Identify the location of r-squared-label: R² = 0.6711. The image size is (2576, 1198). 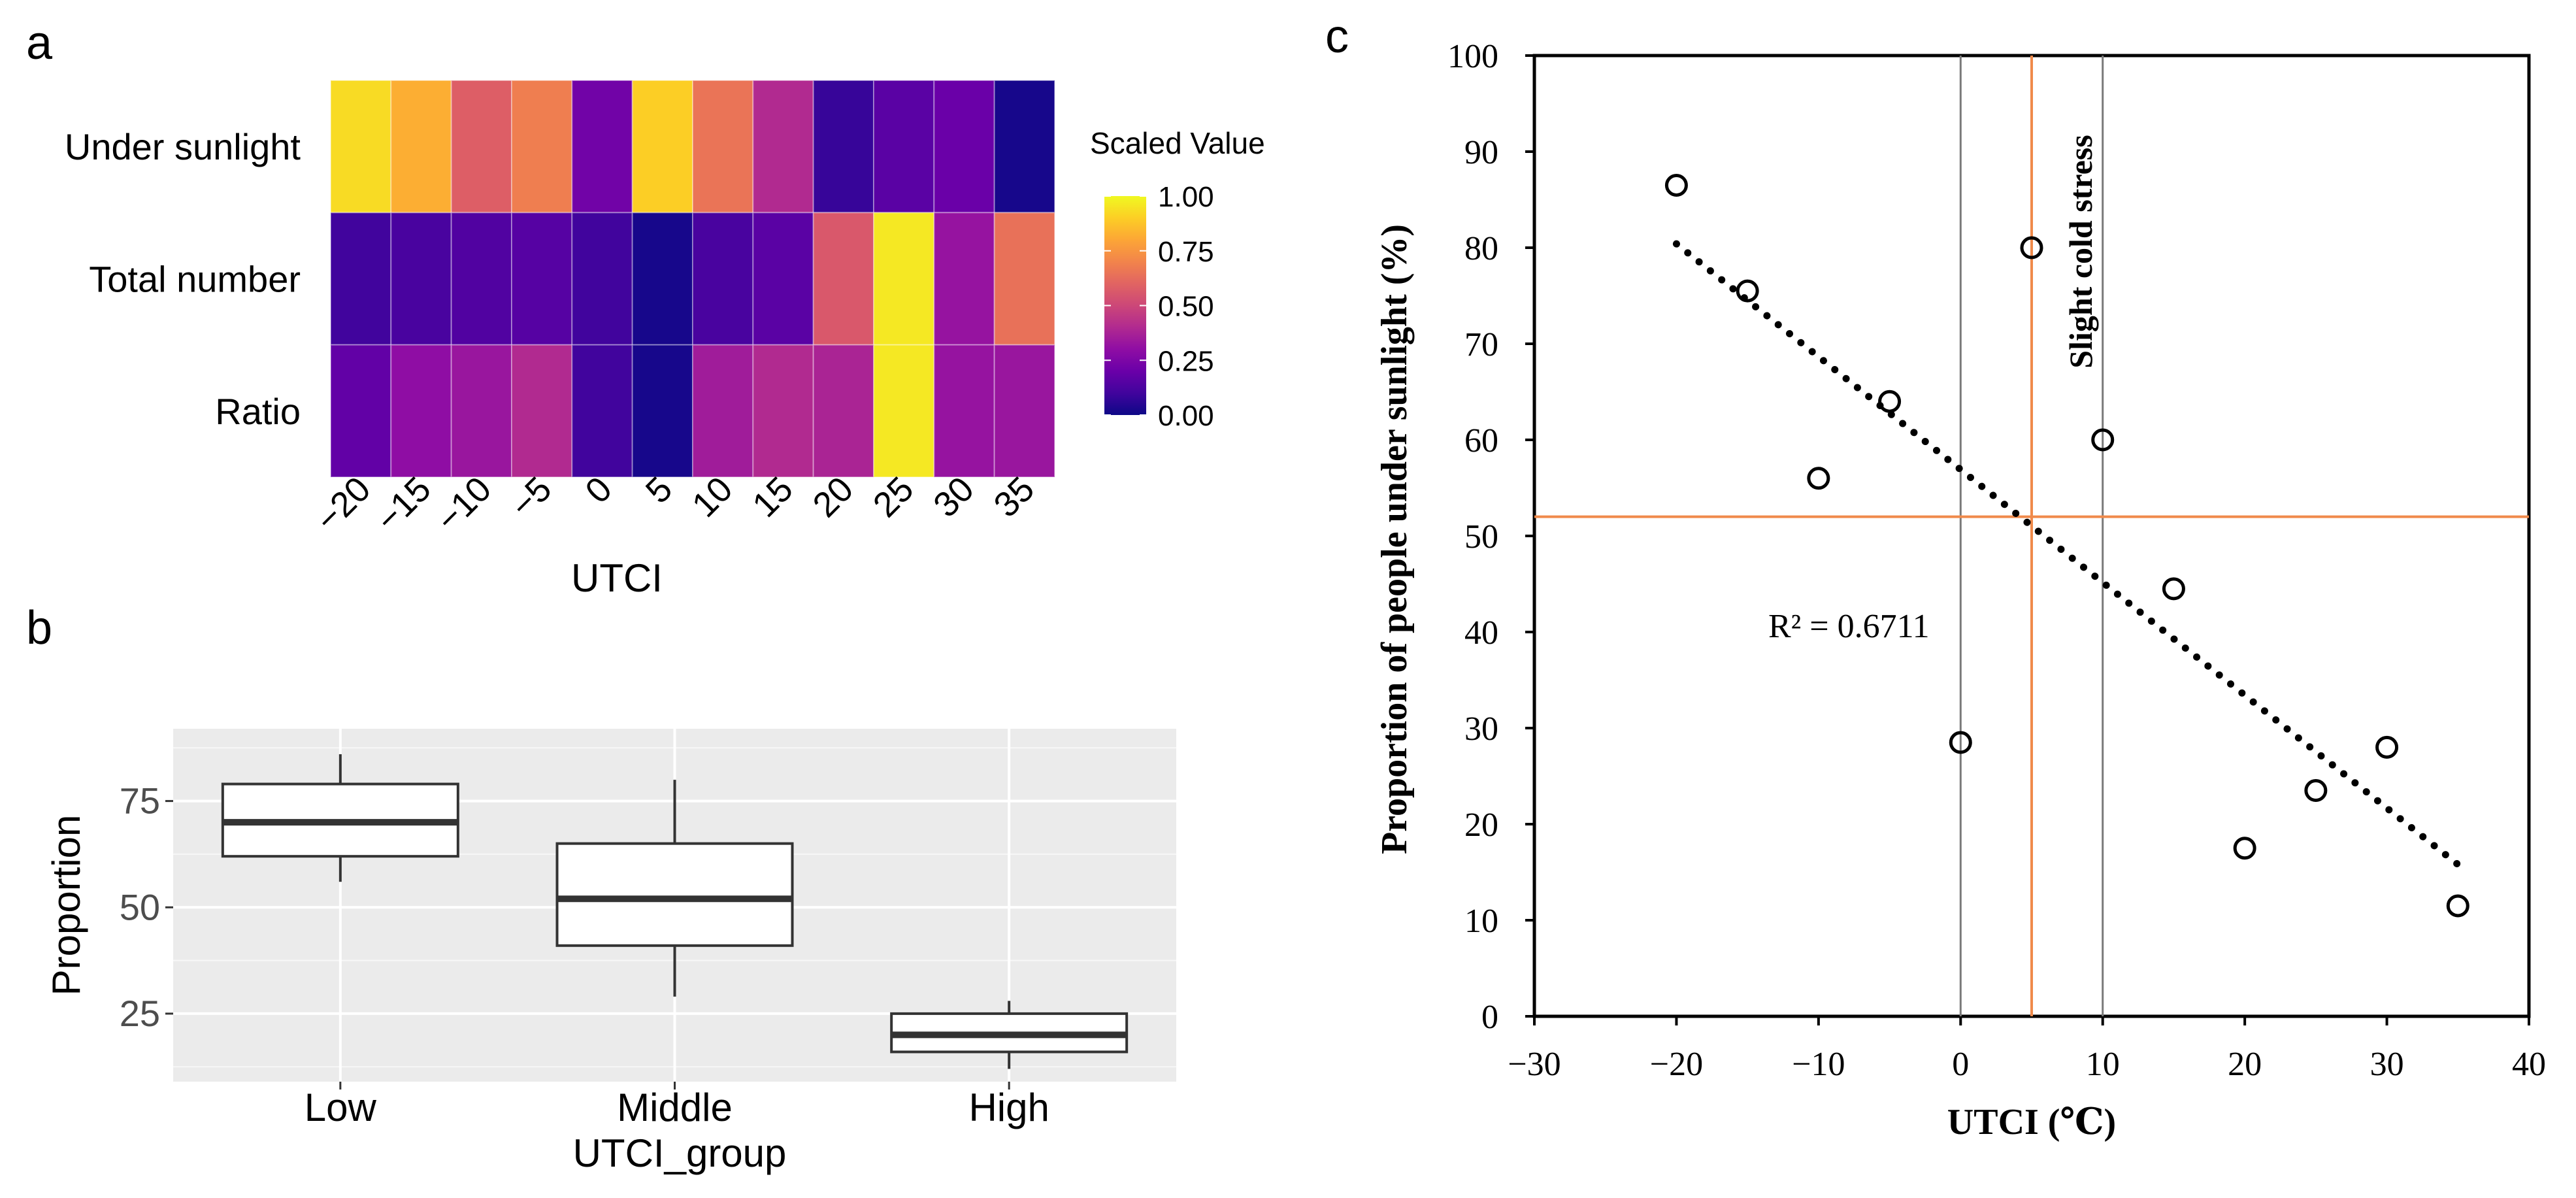
(1849, 626).